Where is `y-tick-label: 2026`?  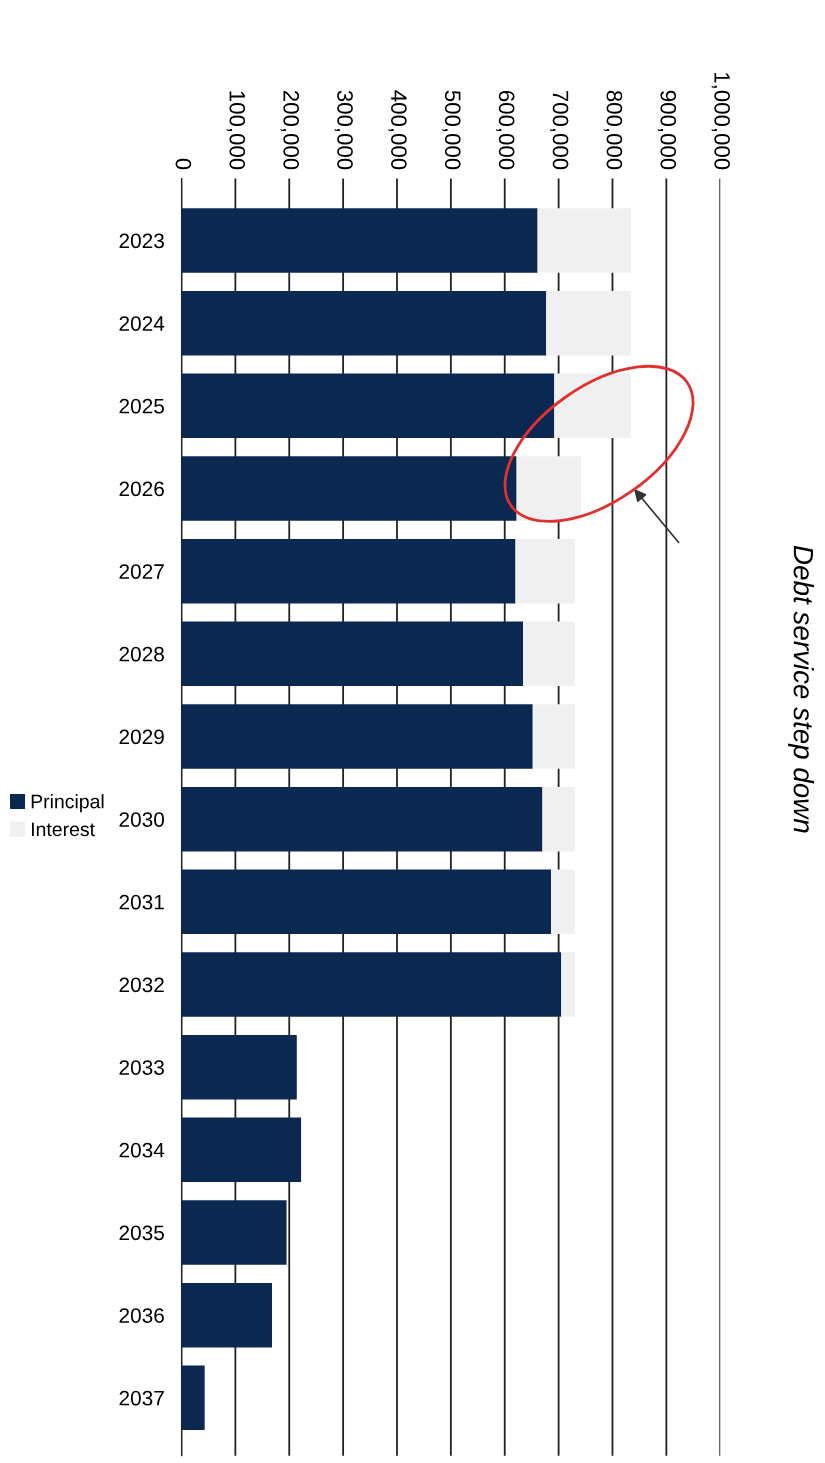
y-tick-label: 2026 is located at coordinates (141, 489).